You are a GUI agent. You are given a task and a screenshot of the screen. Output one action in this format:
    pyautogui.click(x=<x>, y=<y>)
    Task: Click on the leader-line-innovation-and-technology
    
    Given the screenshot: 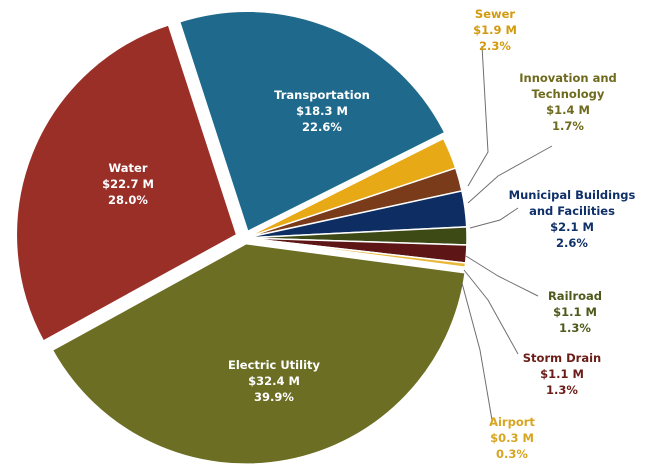 What is the action you would take?
    pyautogui.click(x=510, y=174)
    